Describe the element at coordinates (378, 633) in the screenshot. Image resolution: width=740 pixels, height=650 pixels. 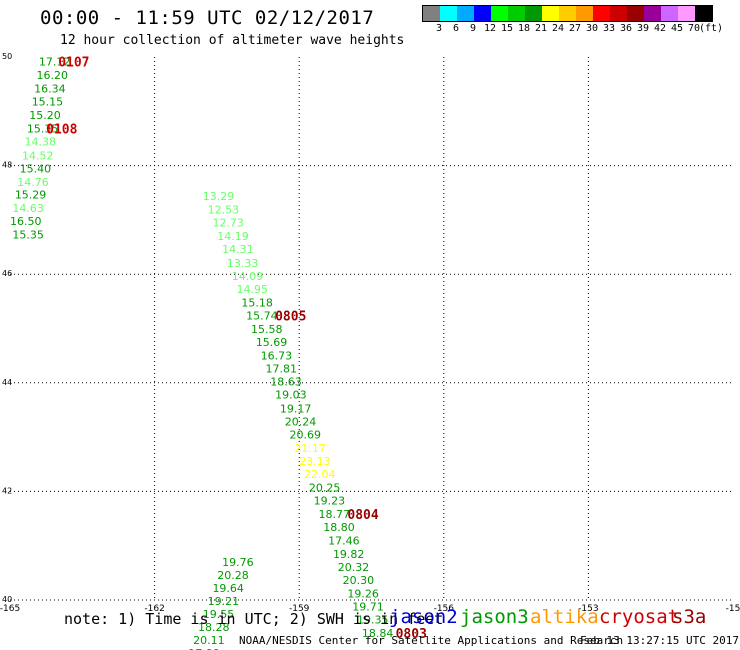
I see `wave-height-value: 18.84` at that location.